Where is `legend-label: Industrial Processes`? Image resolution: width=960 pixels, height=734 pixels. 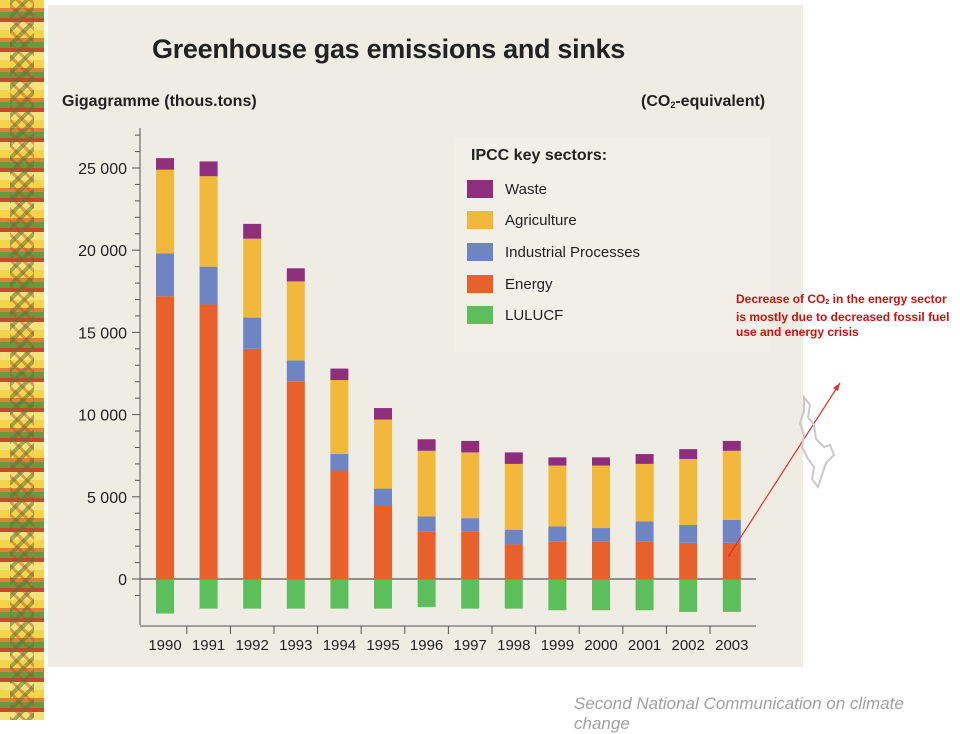
legend-label: Industrial Processes is located at coordinates (573, 252).